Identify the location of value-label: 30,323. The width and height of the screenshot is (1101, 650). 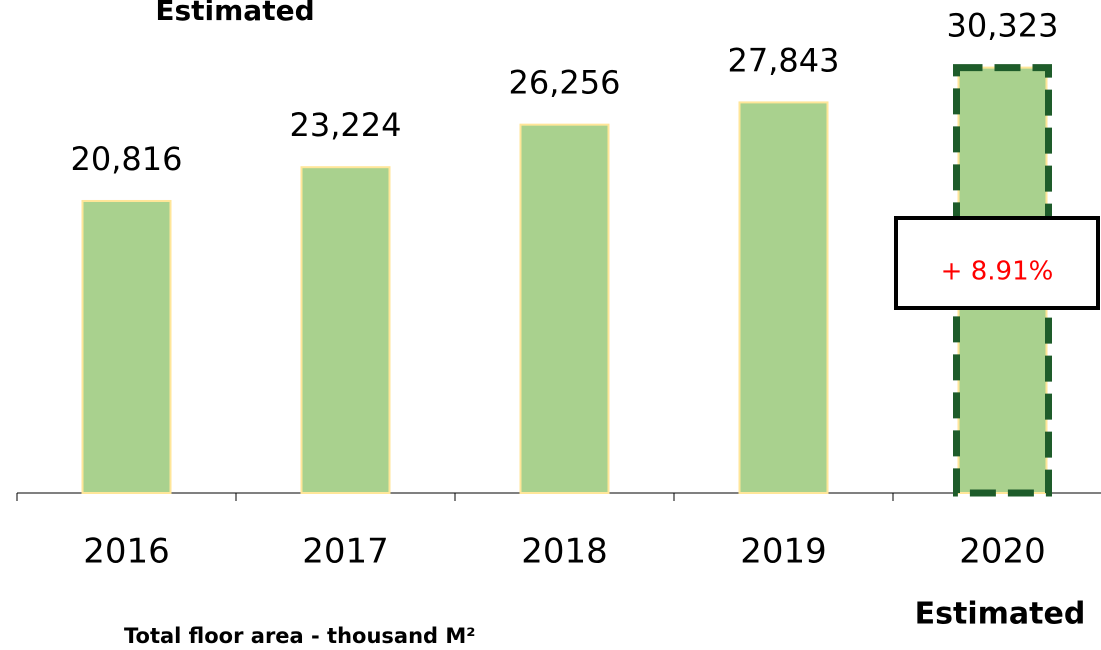
(1003, 26).